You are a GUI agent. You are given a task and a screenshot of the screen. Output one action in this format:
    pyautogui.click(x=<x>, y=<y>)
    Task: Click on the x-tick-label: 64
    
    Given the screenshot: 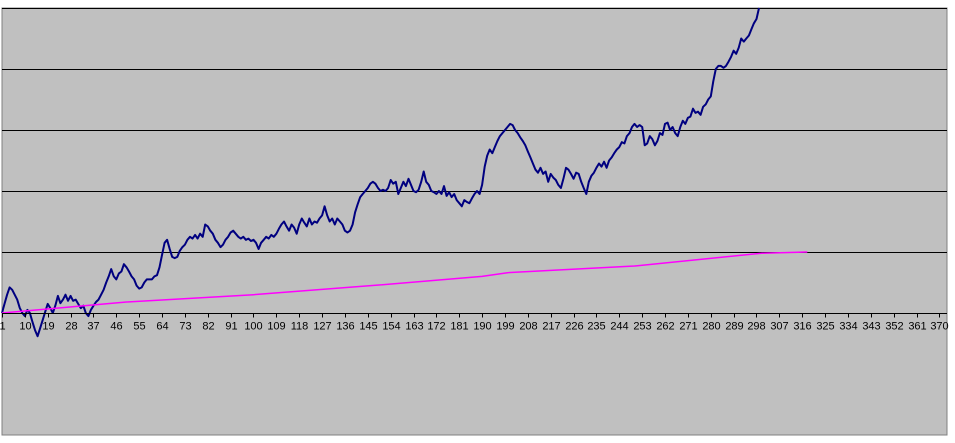 What is the action you would take?
    pyautogui.click(x=162, y=327)
    